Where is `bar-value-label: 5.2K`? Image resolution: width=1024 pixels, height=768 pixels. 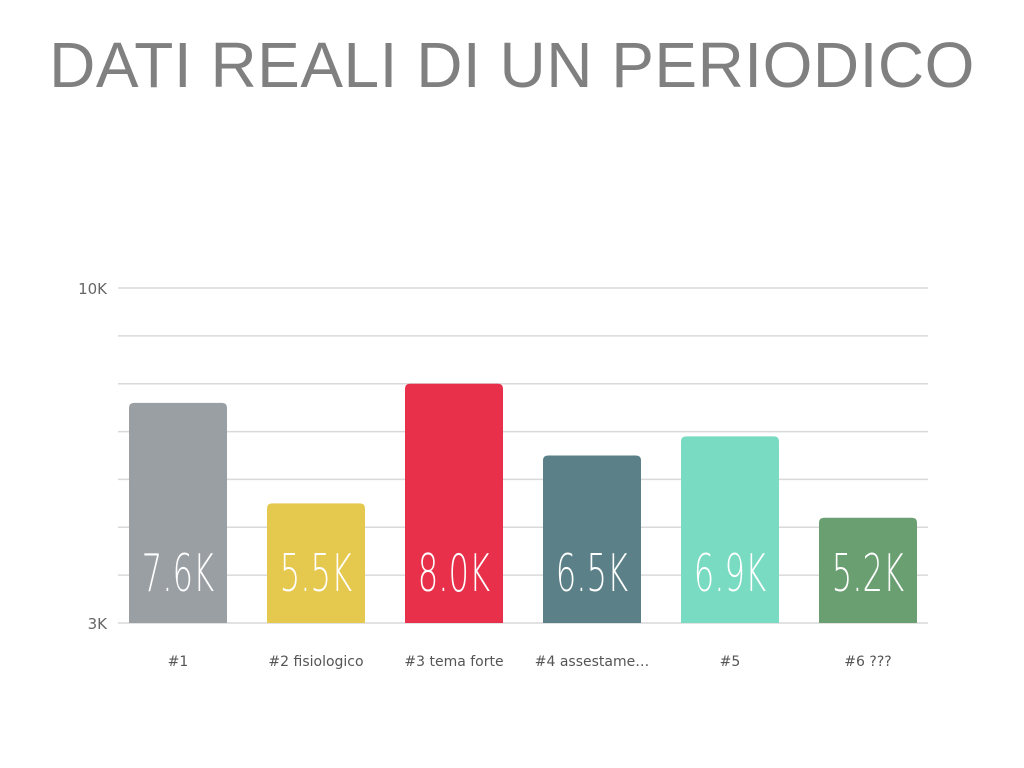 bar-value-label: 5.2K is located at coordinates (868, 574).